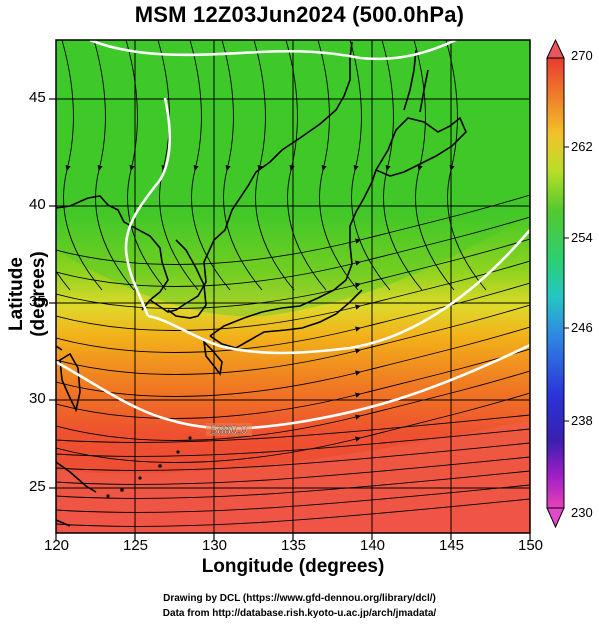 Image resolution: width=599 pixels, height=625 pixels. I want to click on contour-label-background, so click(229, 429).